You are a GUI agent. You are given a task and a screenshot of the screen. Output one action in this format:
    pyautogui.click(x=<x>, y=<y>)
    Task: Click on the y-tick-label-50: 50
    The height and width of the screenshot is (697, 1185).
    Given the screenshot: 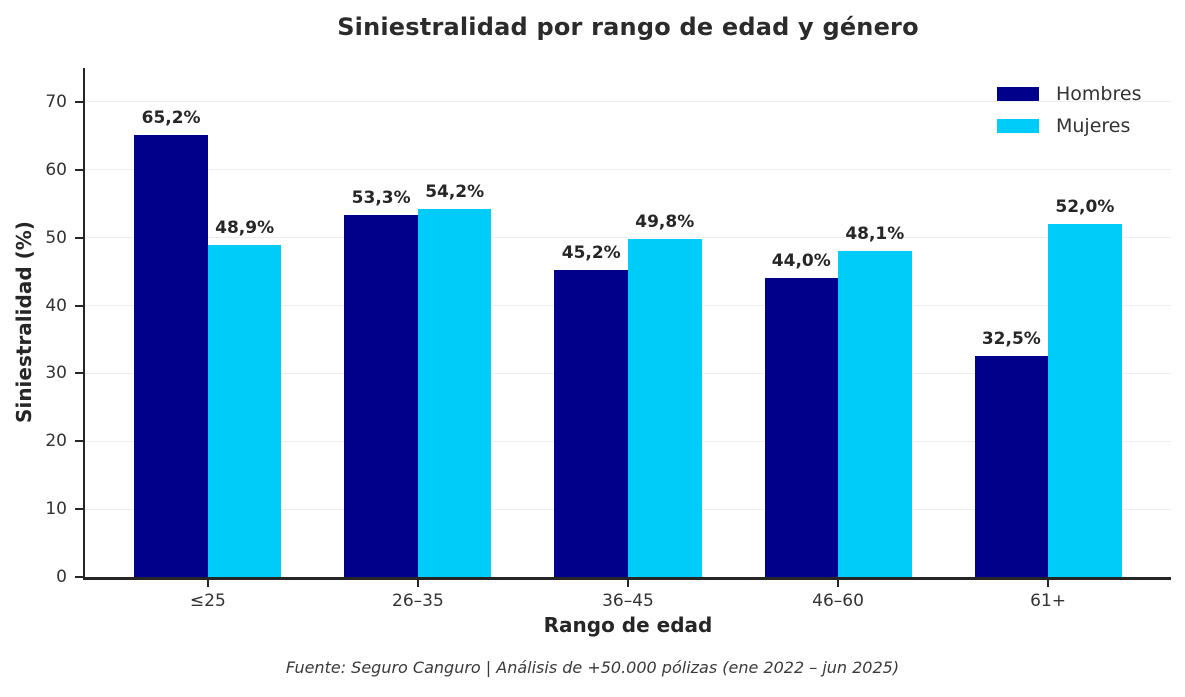 What is the action you would take?
    pyautogui.click(x=56, y=237)
    